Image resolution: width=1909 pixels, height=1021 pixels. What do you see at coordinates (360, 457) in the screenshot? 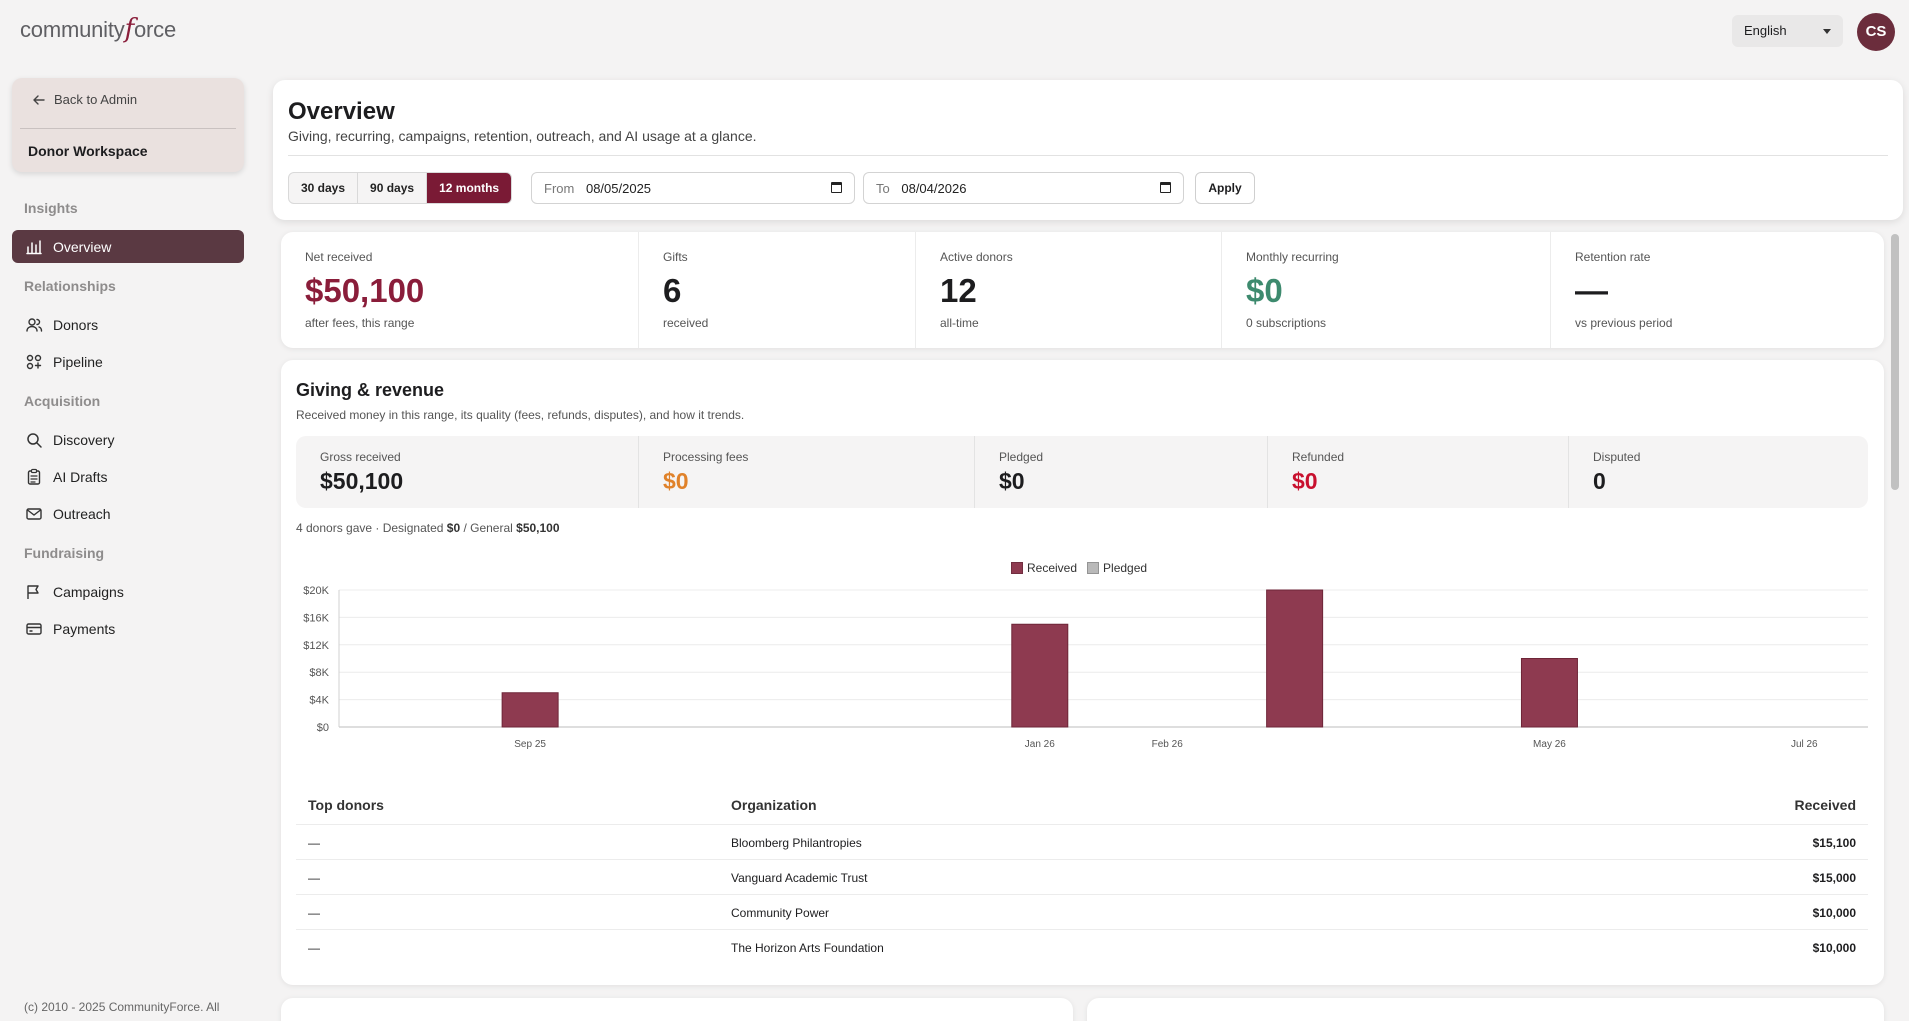
I see `stat-label: Gross received` at bounding box center [360, 457].